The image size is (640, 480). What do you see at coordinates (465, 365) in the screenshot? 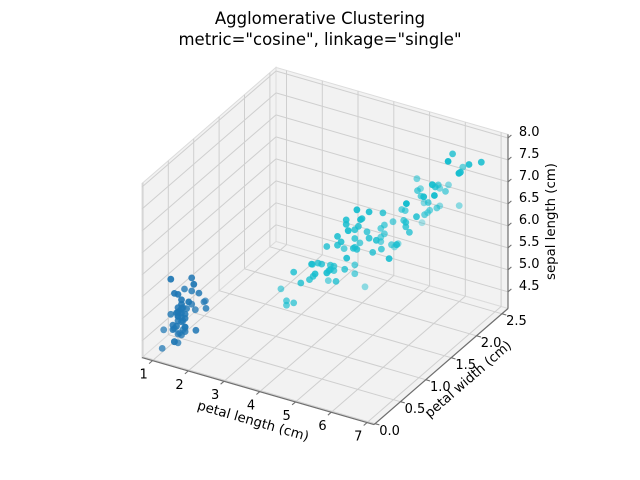
I see `y-tick-label: 1.5` at bounding box center [465, 365].